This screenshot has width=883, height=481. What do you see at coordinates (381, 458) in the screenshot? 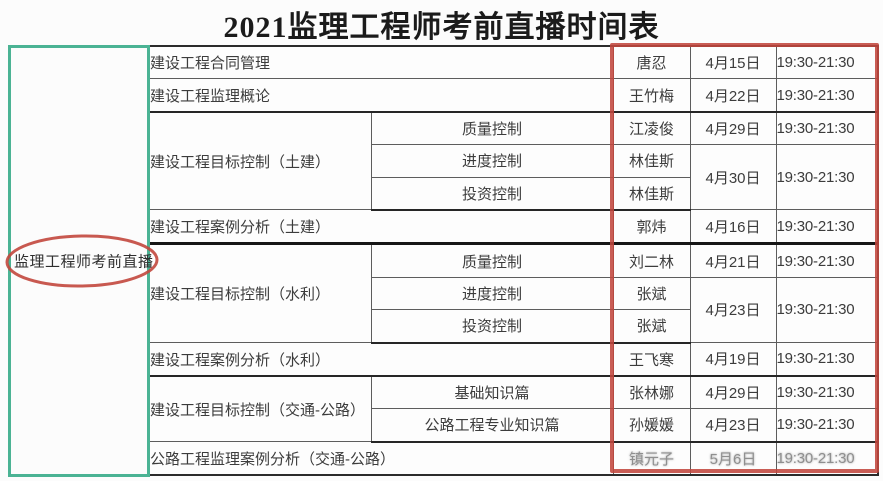
I see `course-cell: 公路工程监理案例分析（交通-公路）` at bounding box center [381, 458].